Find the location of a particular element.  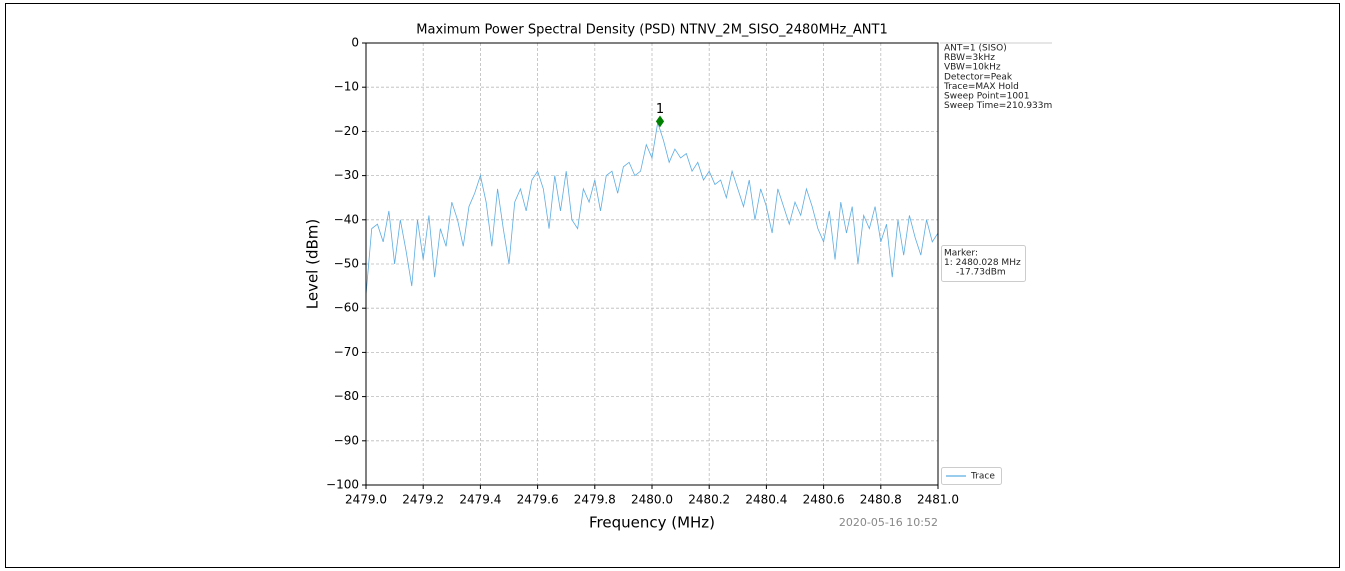

info-line: ANT=1 (SISO) is located at coordinates (975, 49).